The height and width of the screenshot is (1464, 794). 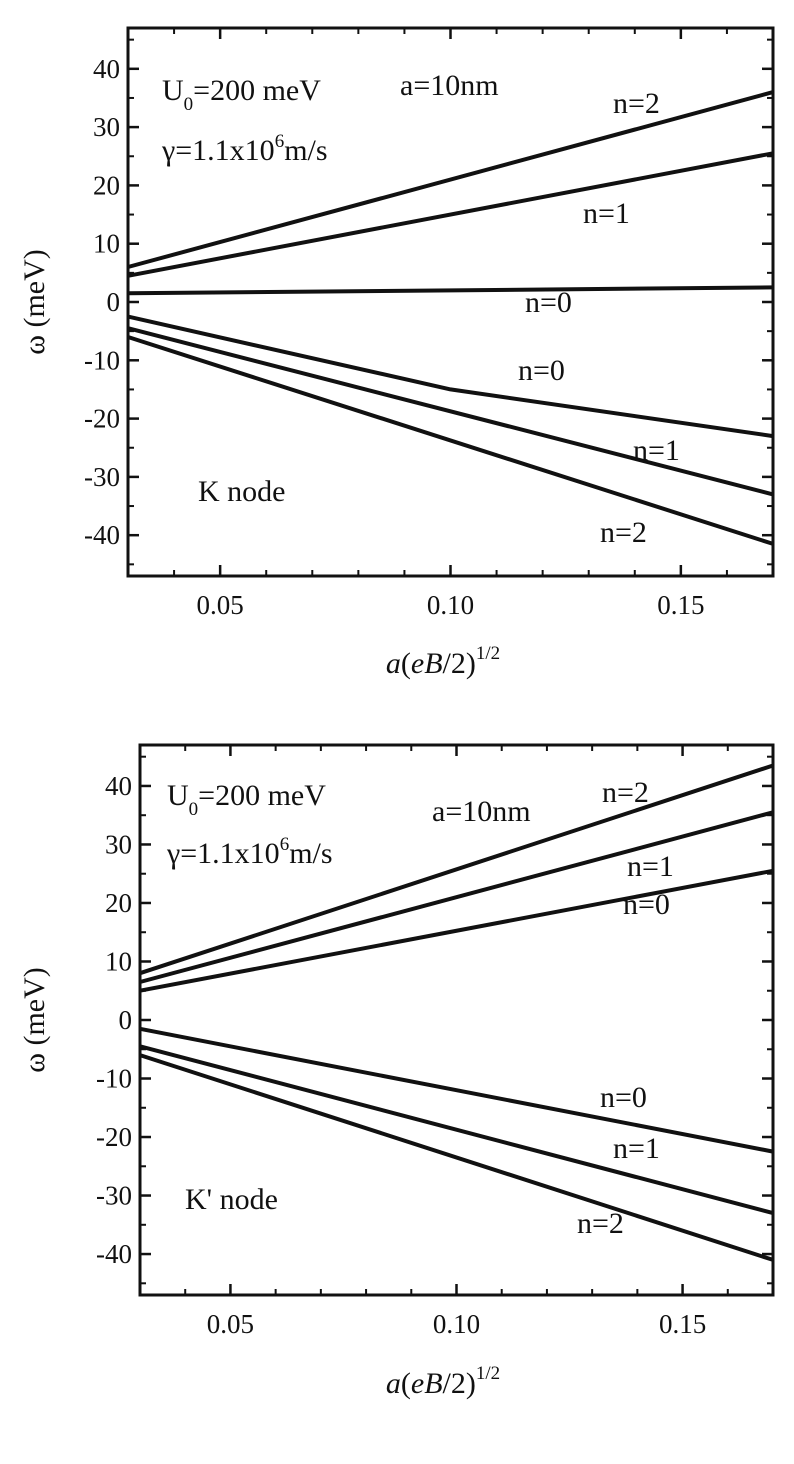 I want to click on k-prime-node-label-n2-upper: n=2, so click(x=625, y=792).